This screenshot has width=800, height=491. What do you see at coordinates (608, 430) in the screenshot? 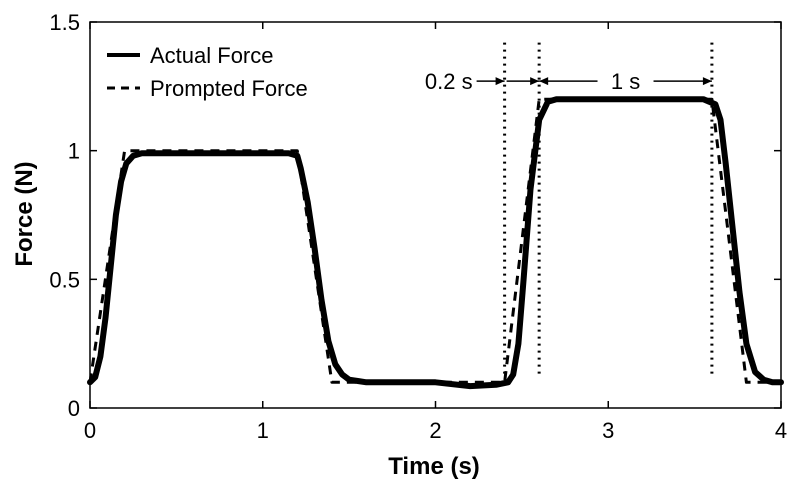
I see `x-tick-label: 3` at bounding box center [608, 430].